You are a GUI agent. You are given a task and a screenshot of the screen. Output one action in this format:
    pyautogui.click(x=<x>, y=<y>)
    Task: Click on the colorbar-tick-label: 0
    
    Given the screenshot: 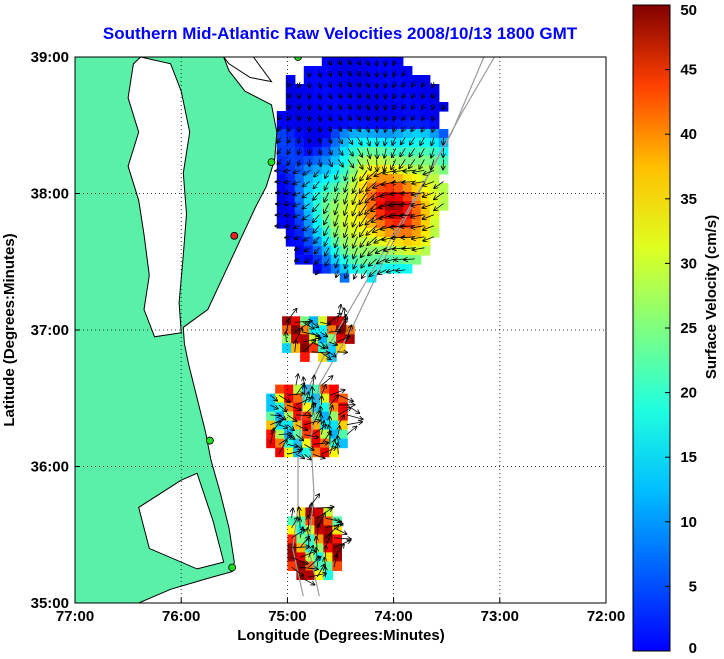 What is the action you would take?
    pyautogui.click(x=693, y=648)
    